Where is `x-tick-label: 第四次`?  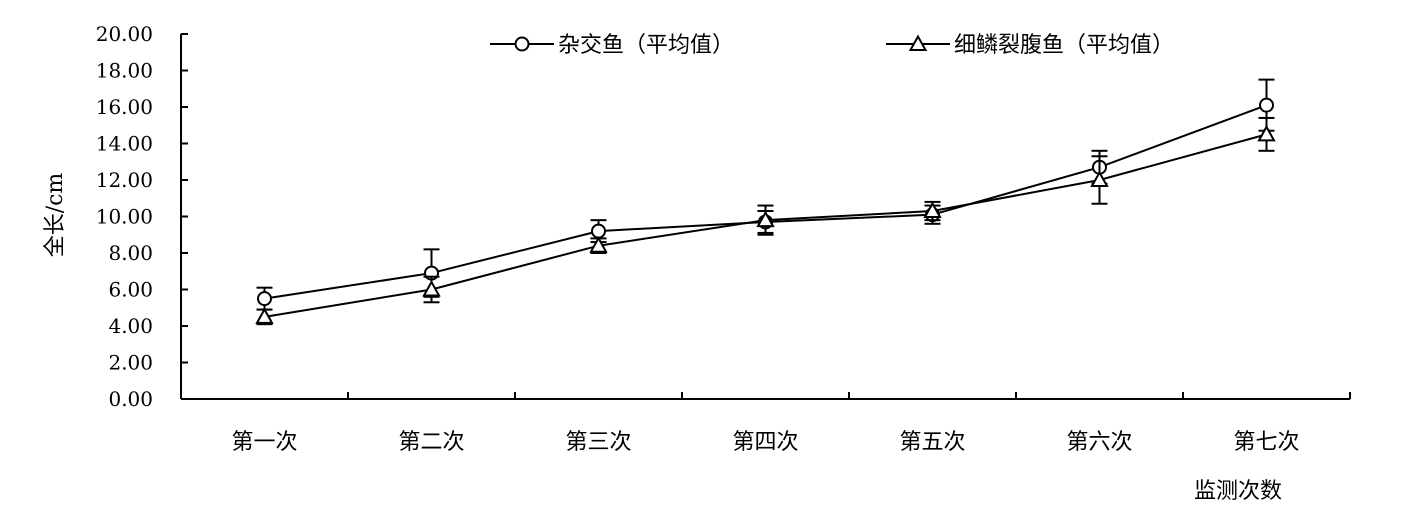
x-tick-label: 第四次 is located at coordinates (765, 442).